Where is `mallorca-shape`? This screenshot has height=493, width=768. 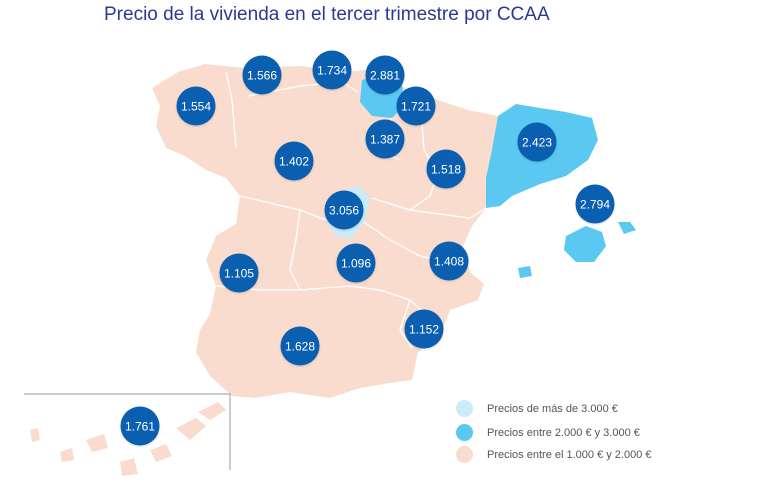 mallorca-shape is located at coordinates (585, 244).